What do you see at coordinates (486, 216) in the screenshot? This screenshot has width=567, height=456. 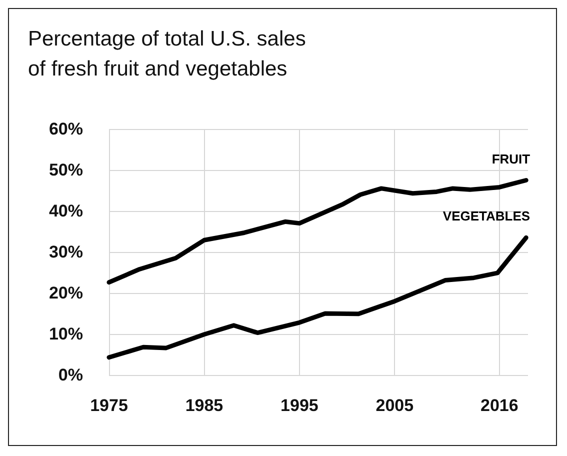 I see `series-label: VEGETABLES` at bounding box center [486, 216].